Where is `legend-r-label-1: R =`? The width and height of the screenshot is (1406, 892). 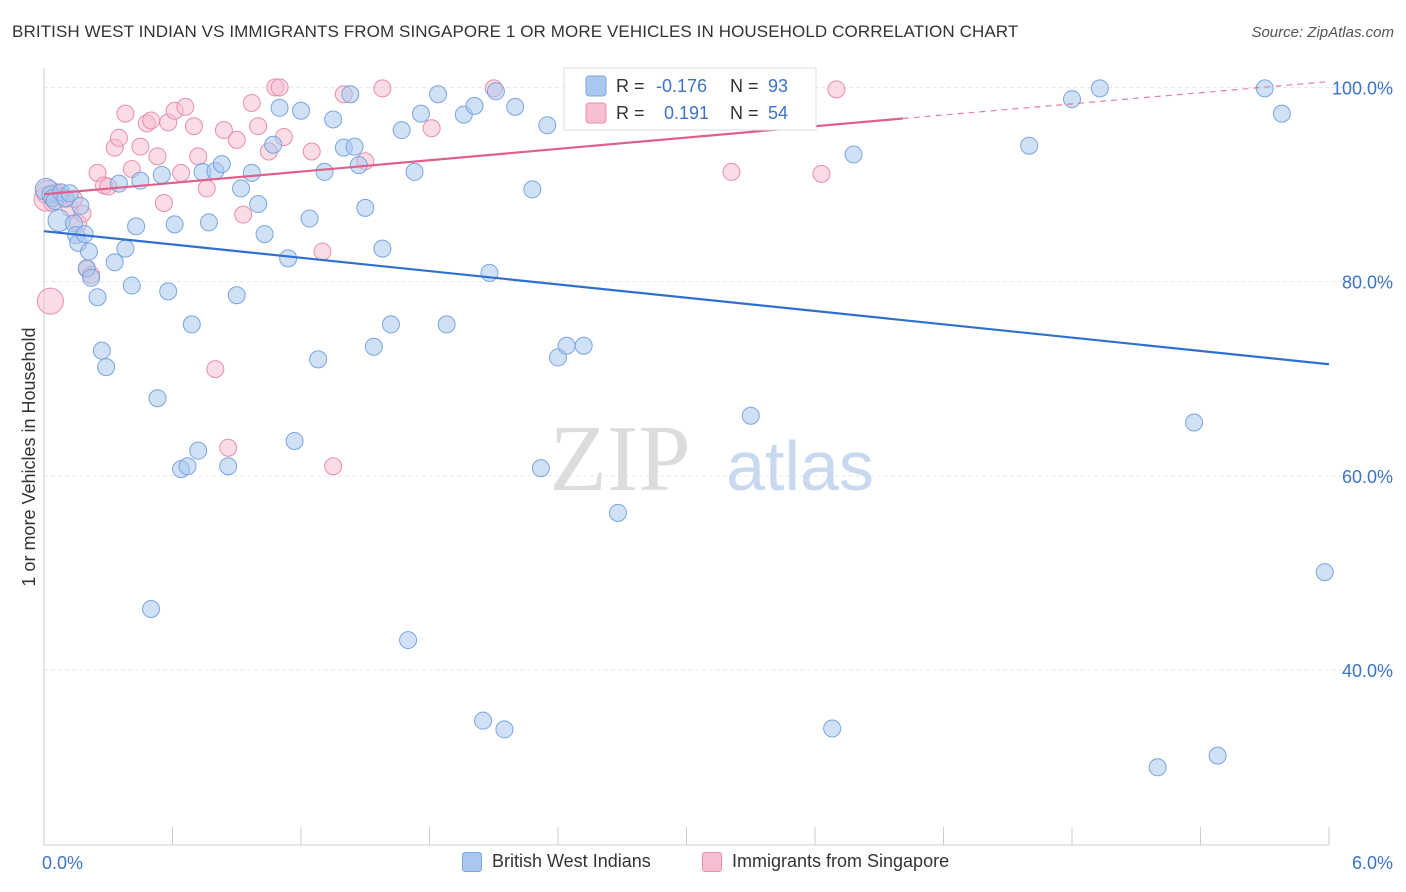 legend-r-label-1: R = is located at coordinates (630, 86).